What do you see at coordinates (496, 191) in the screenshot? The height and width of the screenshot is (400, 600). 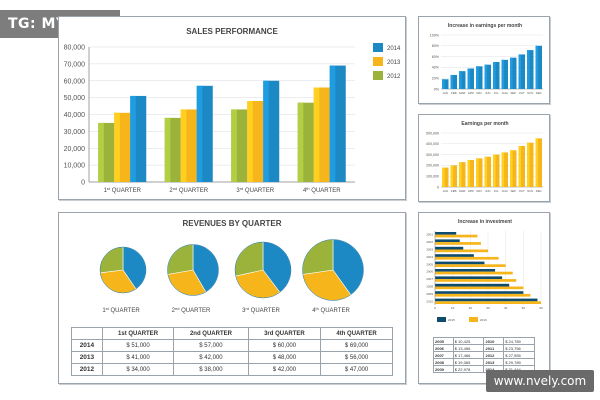 I see `x-tick-label: JUL` at bounding box center [496, 191].